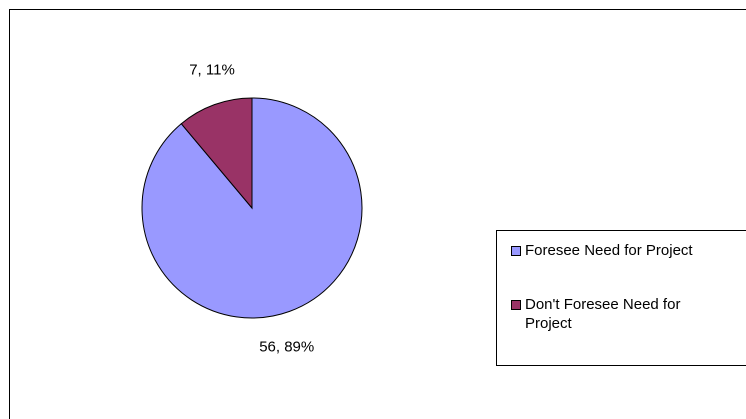 The width and height of the screenshot is (746, 419). Describe the element at coordinates (286, 347) in the screenshot. I see `data-label-0: 56, 89%` at that location.